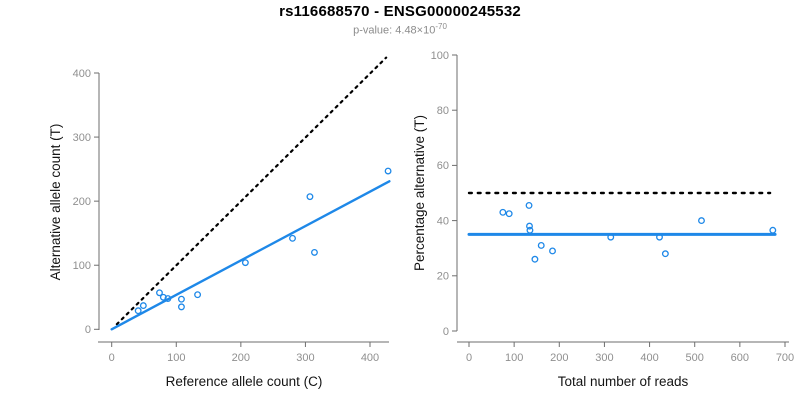 This screenshot has width=800, height=400. What do you see at coordinates (443, 166) in the screenshot?
I see `y-tick-label: 60` at bounding box center [443, 166].